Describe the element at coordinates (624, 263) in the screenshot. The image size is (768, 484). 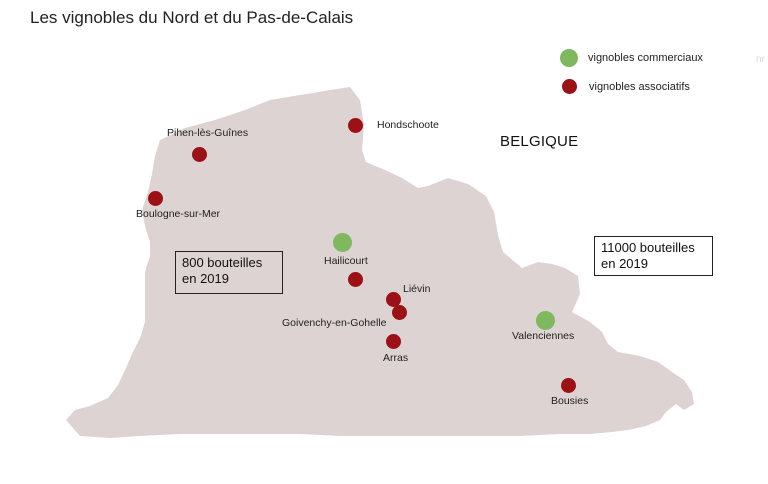
I see `info-box-east-line2: en 2019` at that location.